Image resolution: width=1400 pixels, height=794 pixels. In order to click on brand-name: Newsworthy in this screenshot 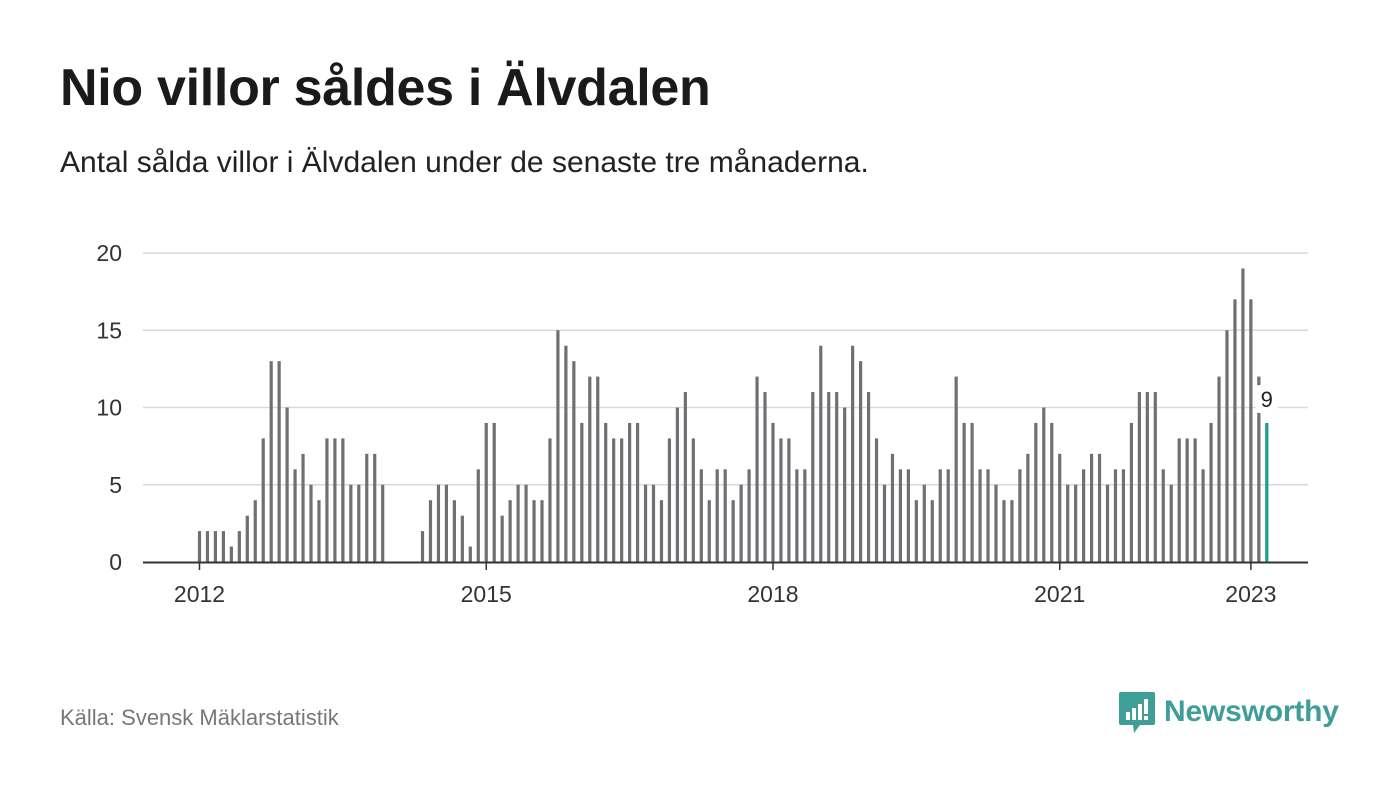, I will do `click(1251, 711)`.